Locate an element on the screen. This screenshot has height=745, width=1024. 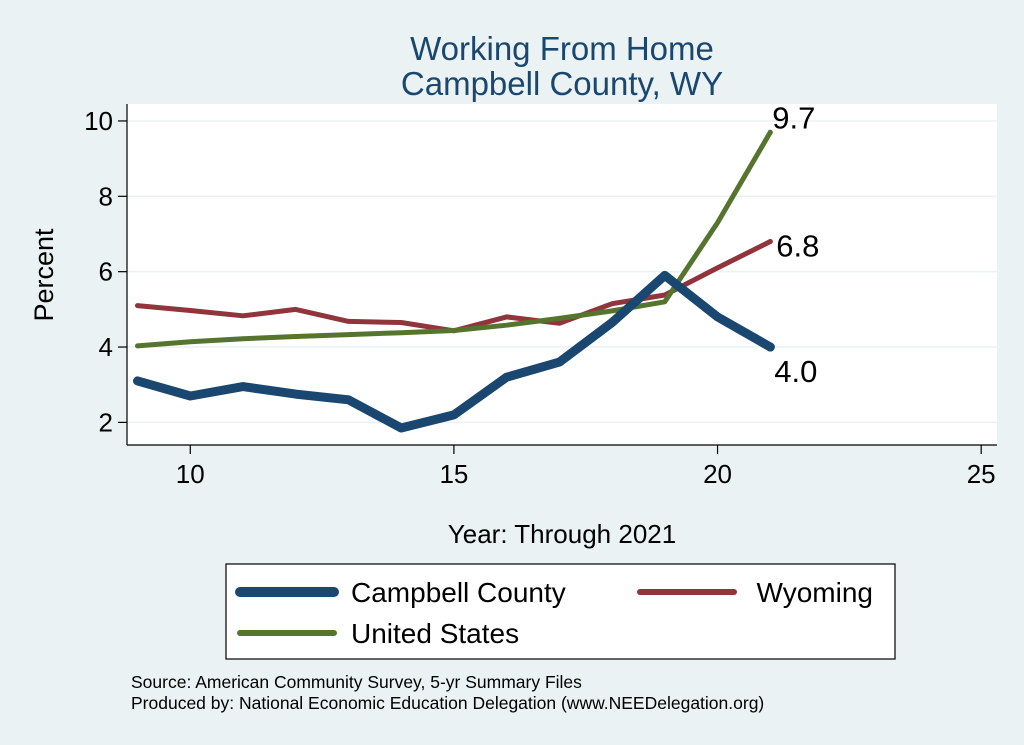
series-line-campbell-county is located at coordinates (454, 351).